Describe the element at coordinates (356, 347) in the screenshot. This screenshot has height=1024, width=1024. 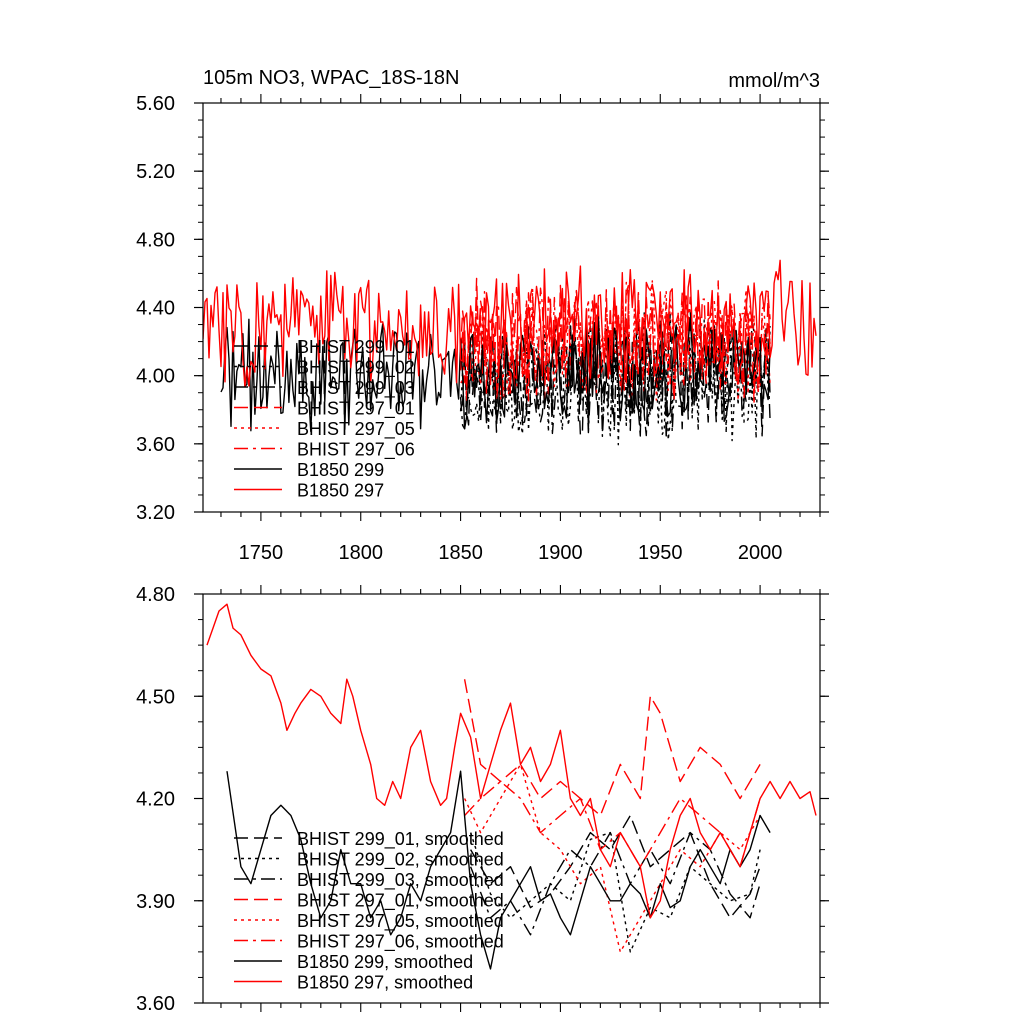
I see `top-legend-label-1: BHIST 299_01` at that location.